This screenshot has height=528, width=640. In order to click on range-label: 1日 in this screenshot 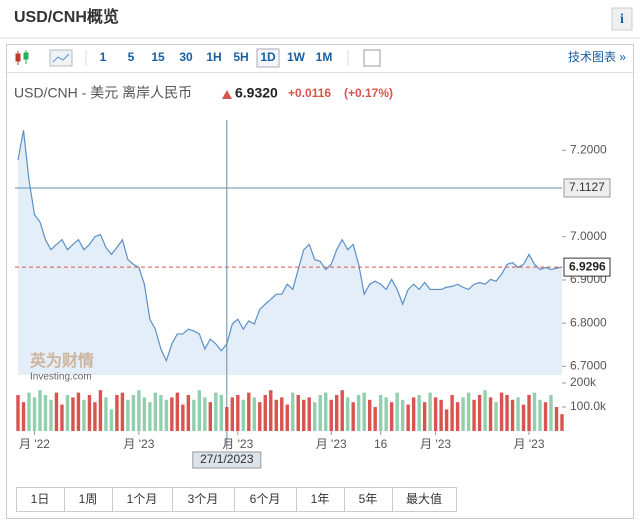, I will do `click(40, 499)`.